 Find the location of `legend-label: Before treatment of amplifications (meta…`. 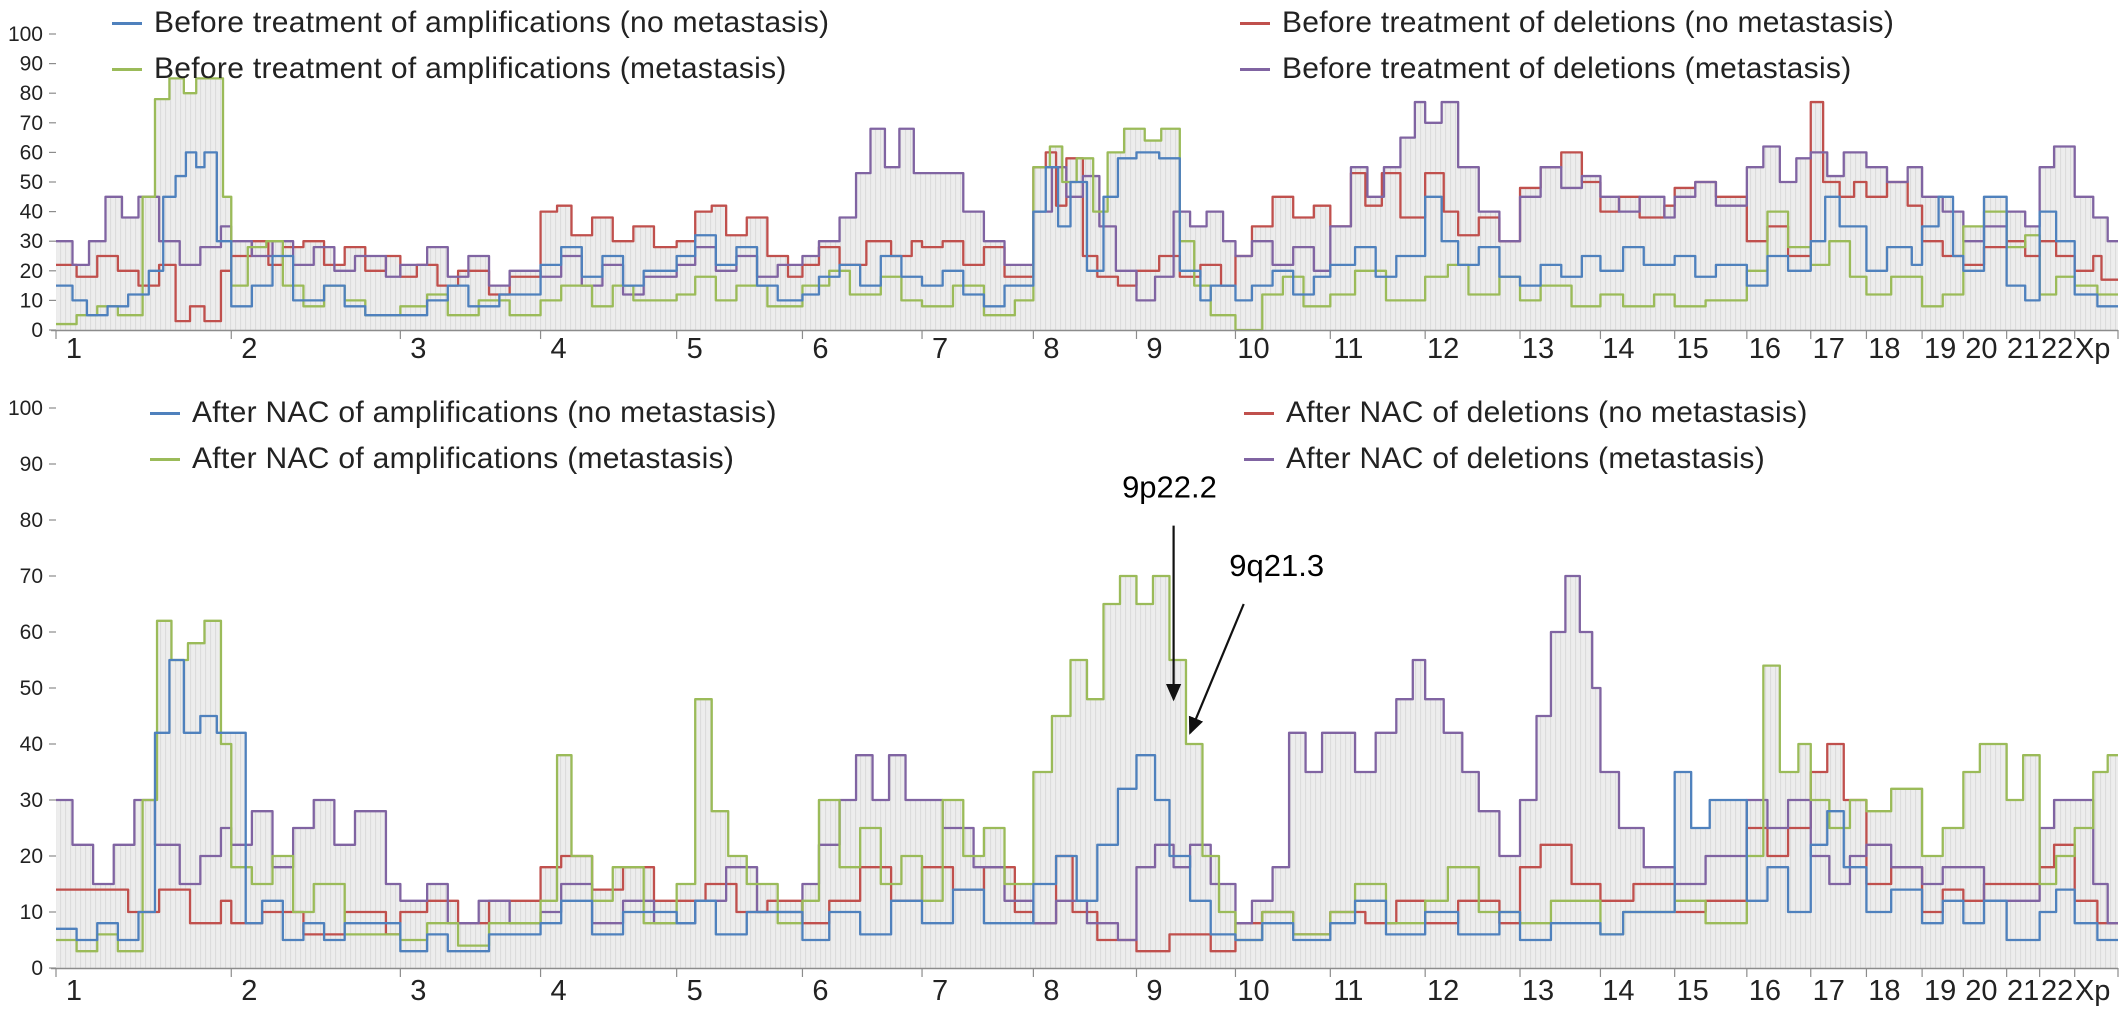

legend-label: Before treatment of amplifications (meta… is located at coordinates (470, 68).